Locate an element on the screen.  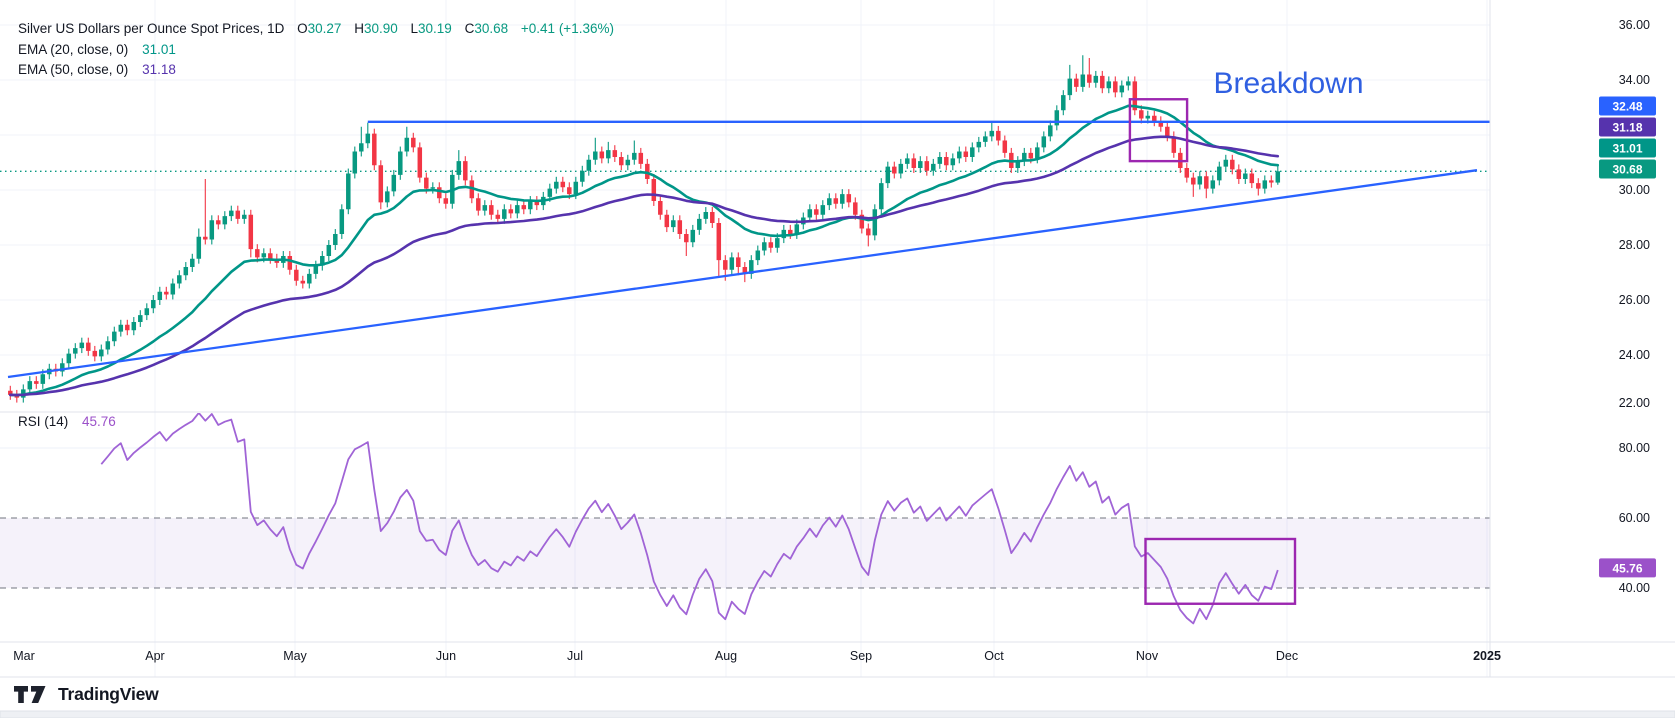
time-axis-label-nov: Nov is located at coordinates (1147, 656).